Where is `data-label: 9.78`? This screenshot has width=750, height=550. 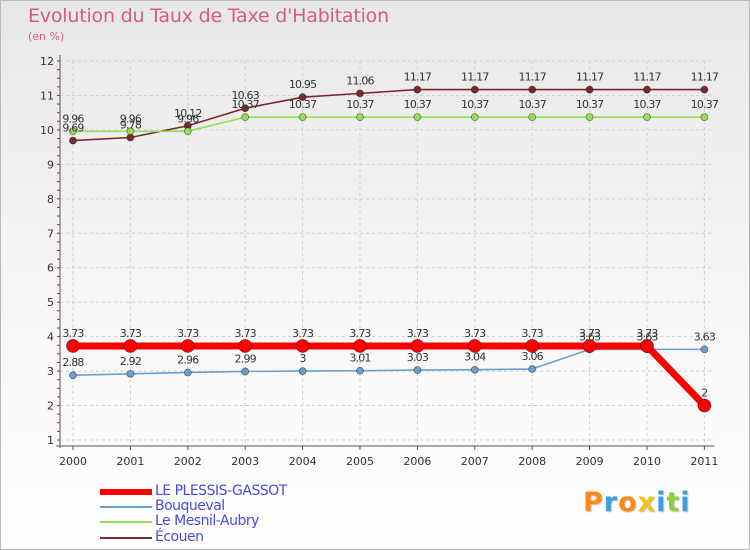
data-label: 9.78 is located at coordinates (131, 124).